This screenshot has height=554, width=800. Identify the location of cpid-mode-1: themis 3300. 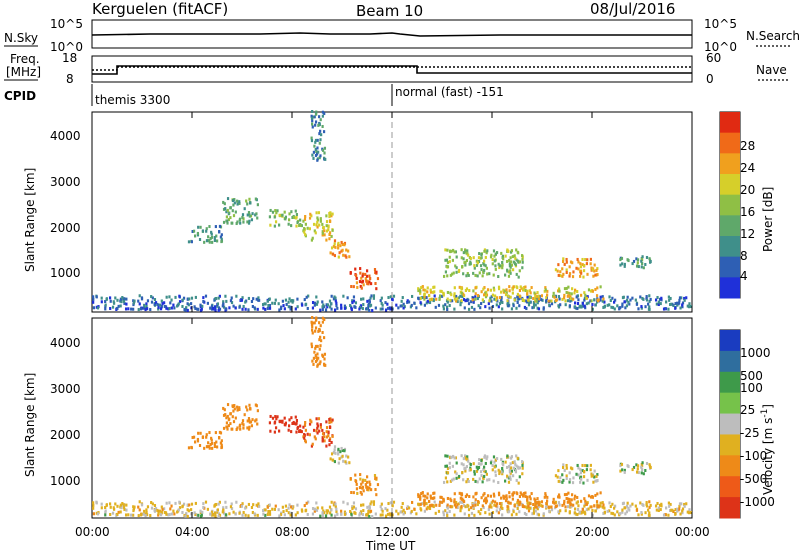
(132, 100).